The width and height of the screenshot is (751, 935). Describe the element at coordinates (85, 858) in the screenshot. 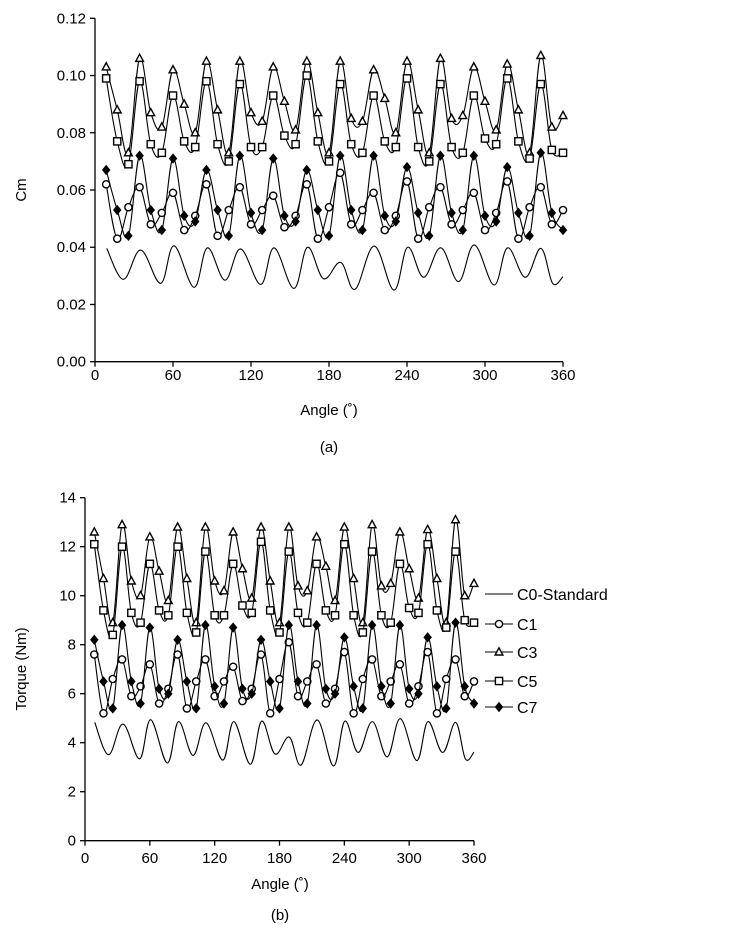

I see `x-tick-label: 0` at that location.